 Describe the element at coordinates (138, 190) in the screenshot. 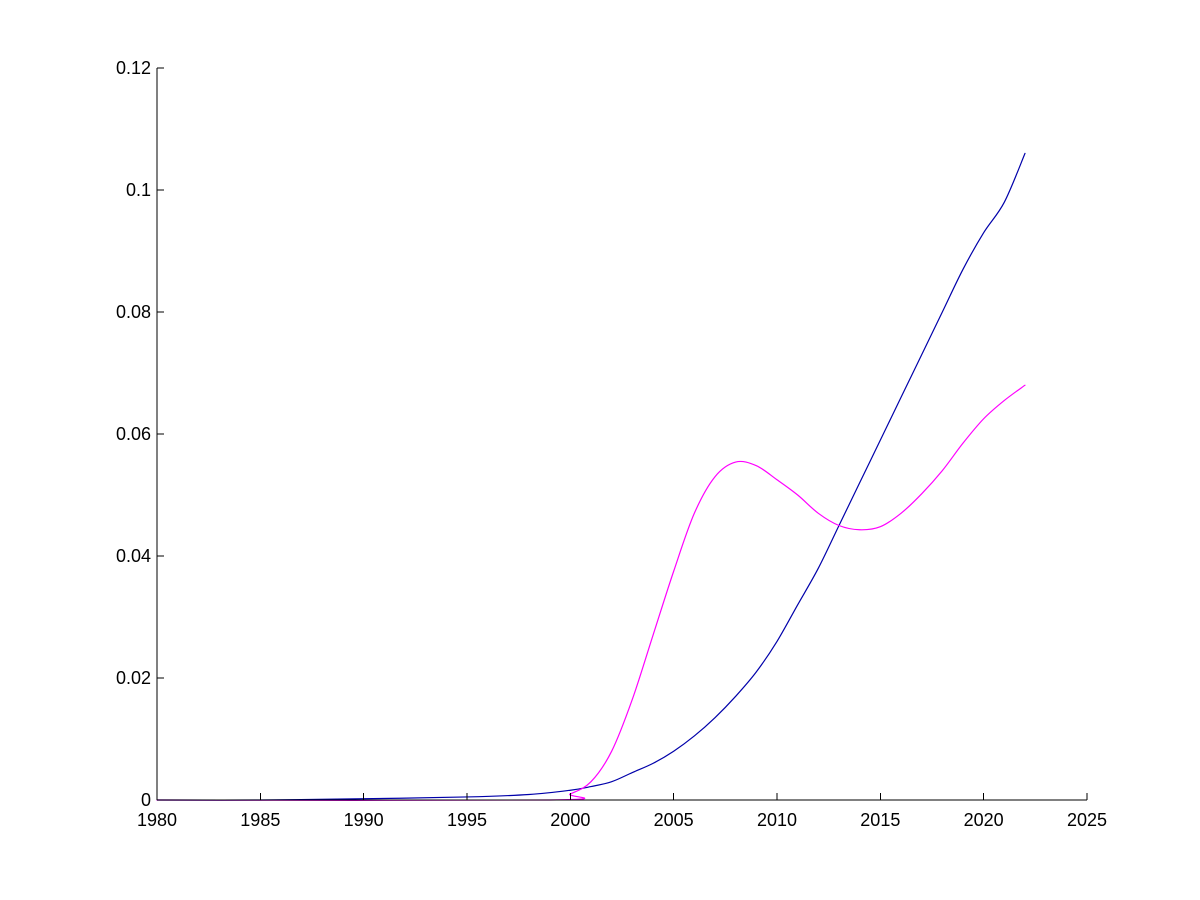

I see `y-tick-label: 0.1` at that location.